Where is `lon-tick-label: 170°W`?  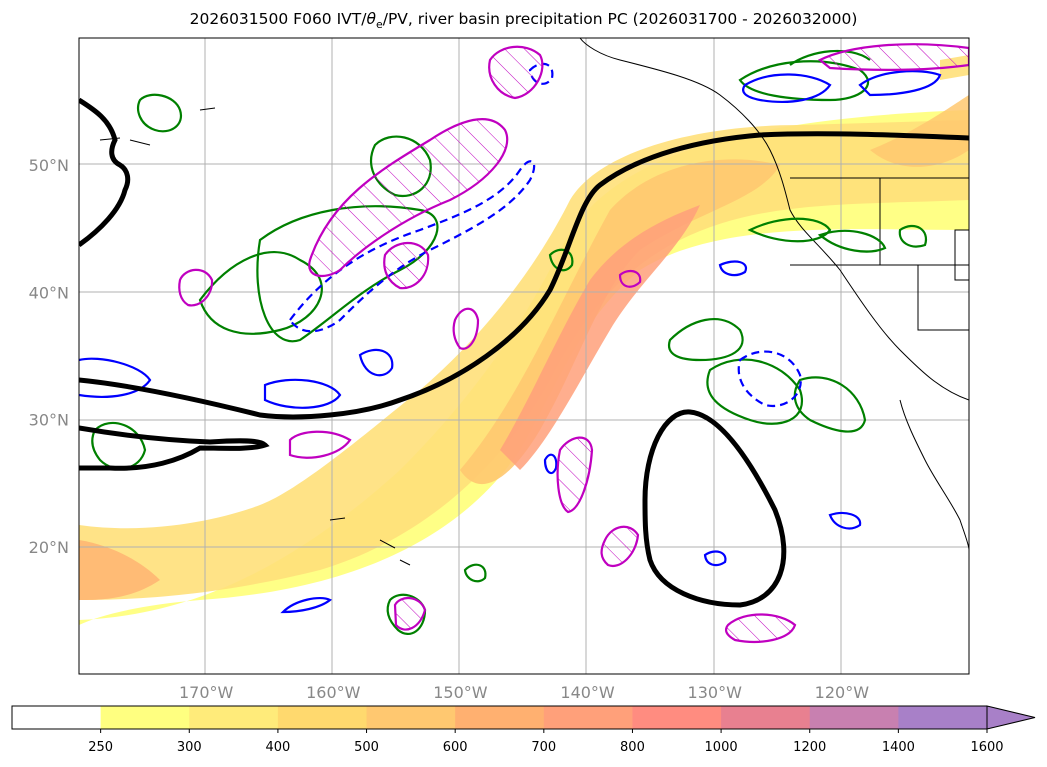
lon-tick-label: 170°W is located at coordinates (206, 692).